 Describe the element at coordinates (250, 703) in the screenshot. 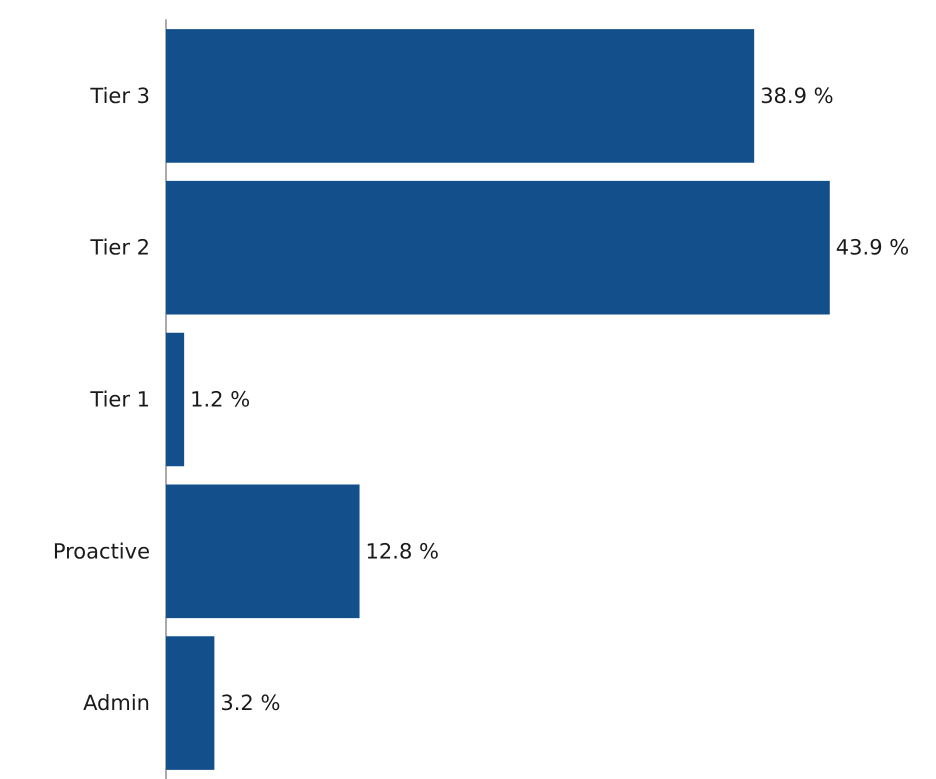

I see `data-label: 3.2 %` at that location.